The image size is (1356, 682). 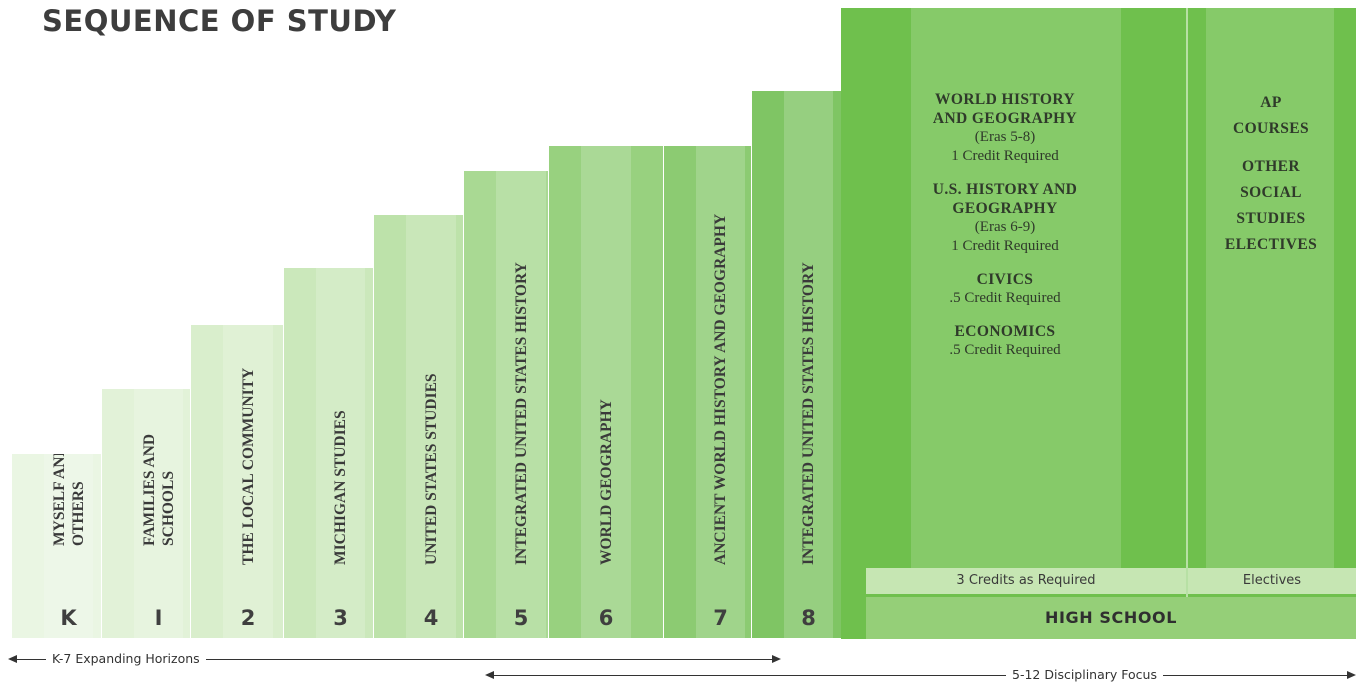 What do you see at coordinates (1271, 244) in the screenshot?
I see `electives-line: ELECTIVES` at bounding box center [1271, 244].